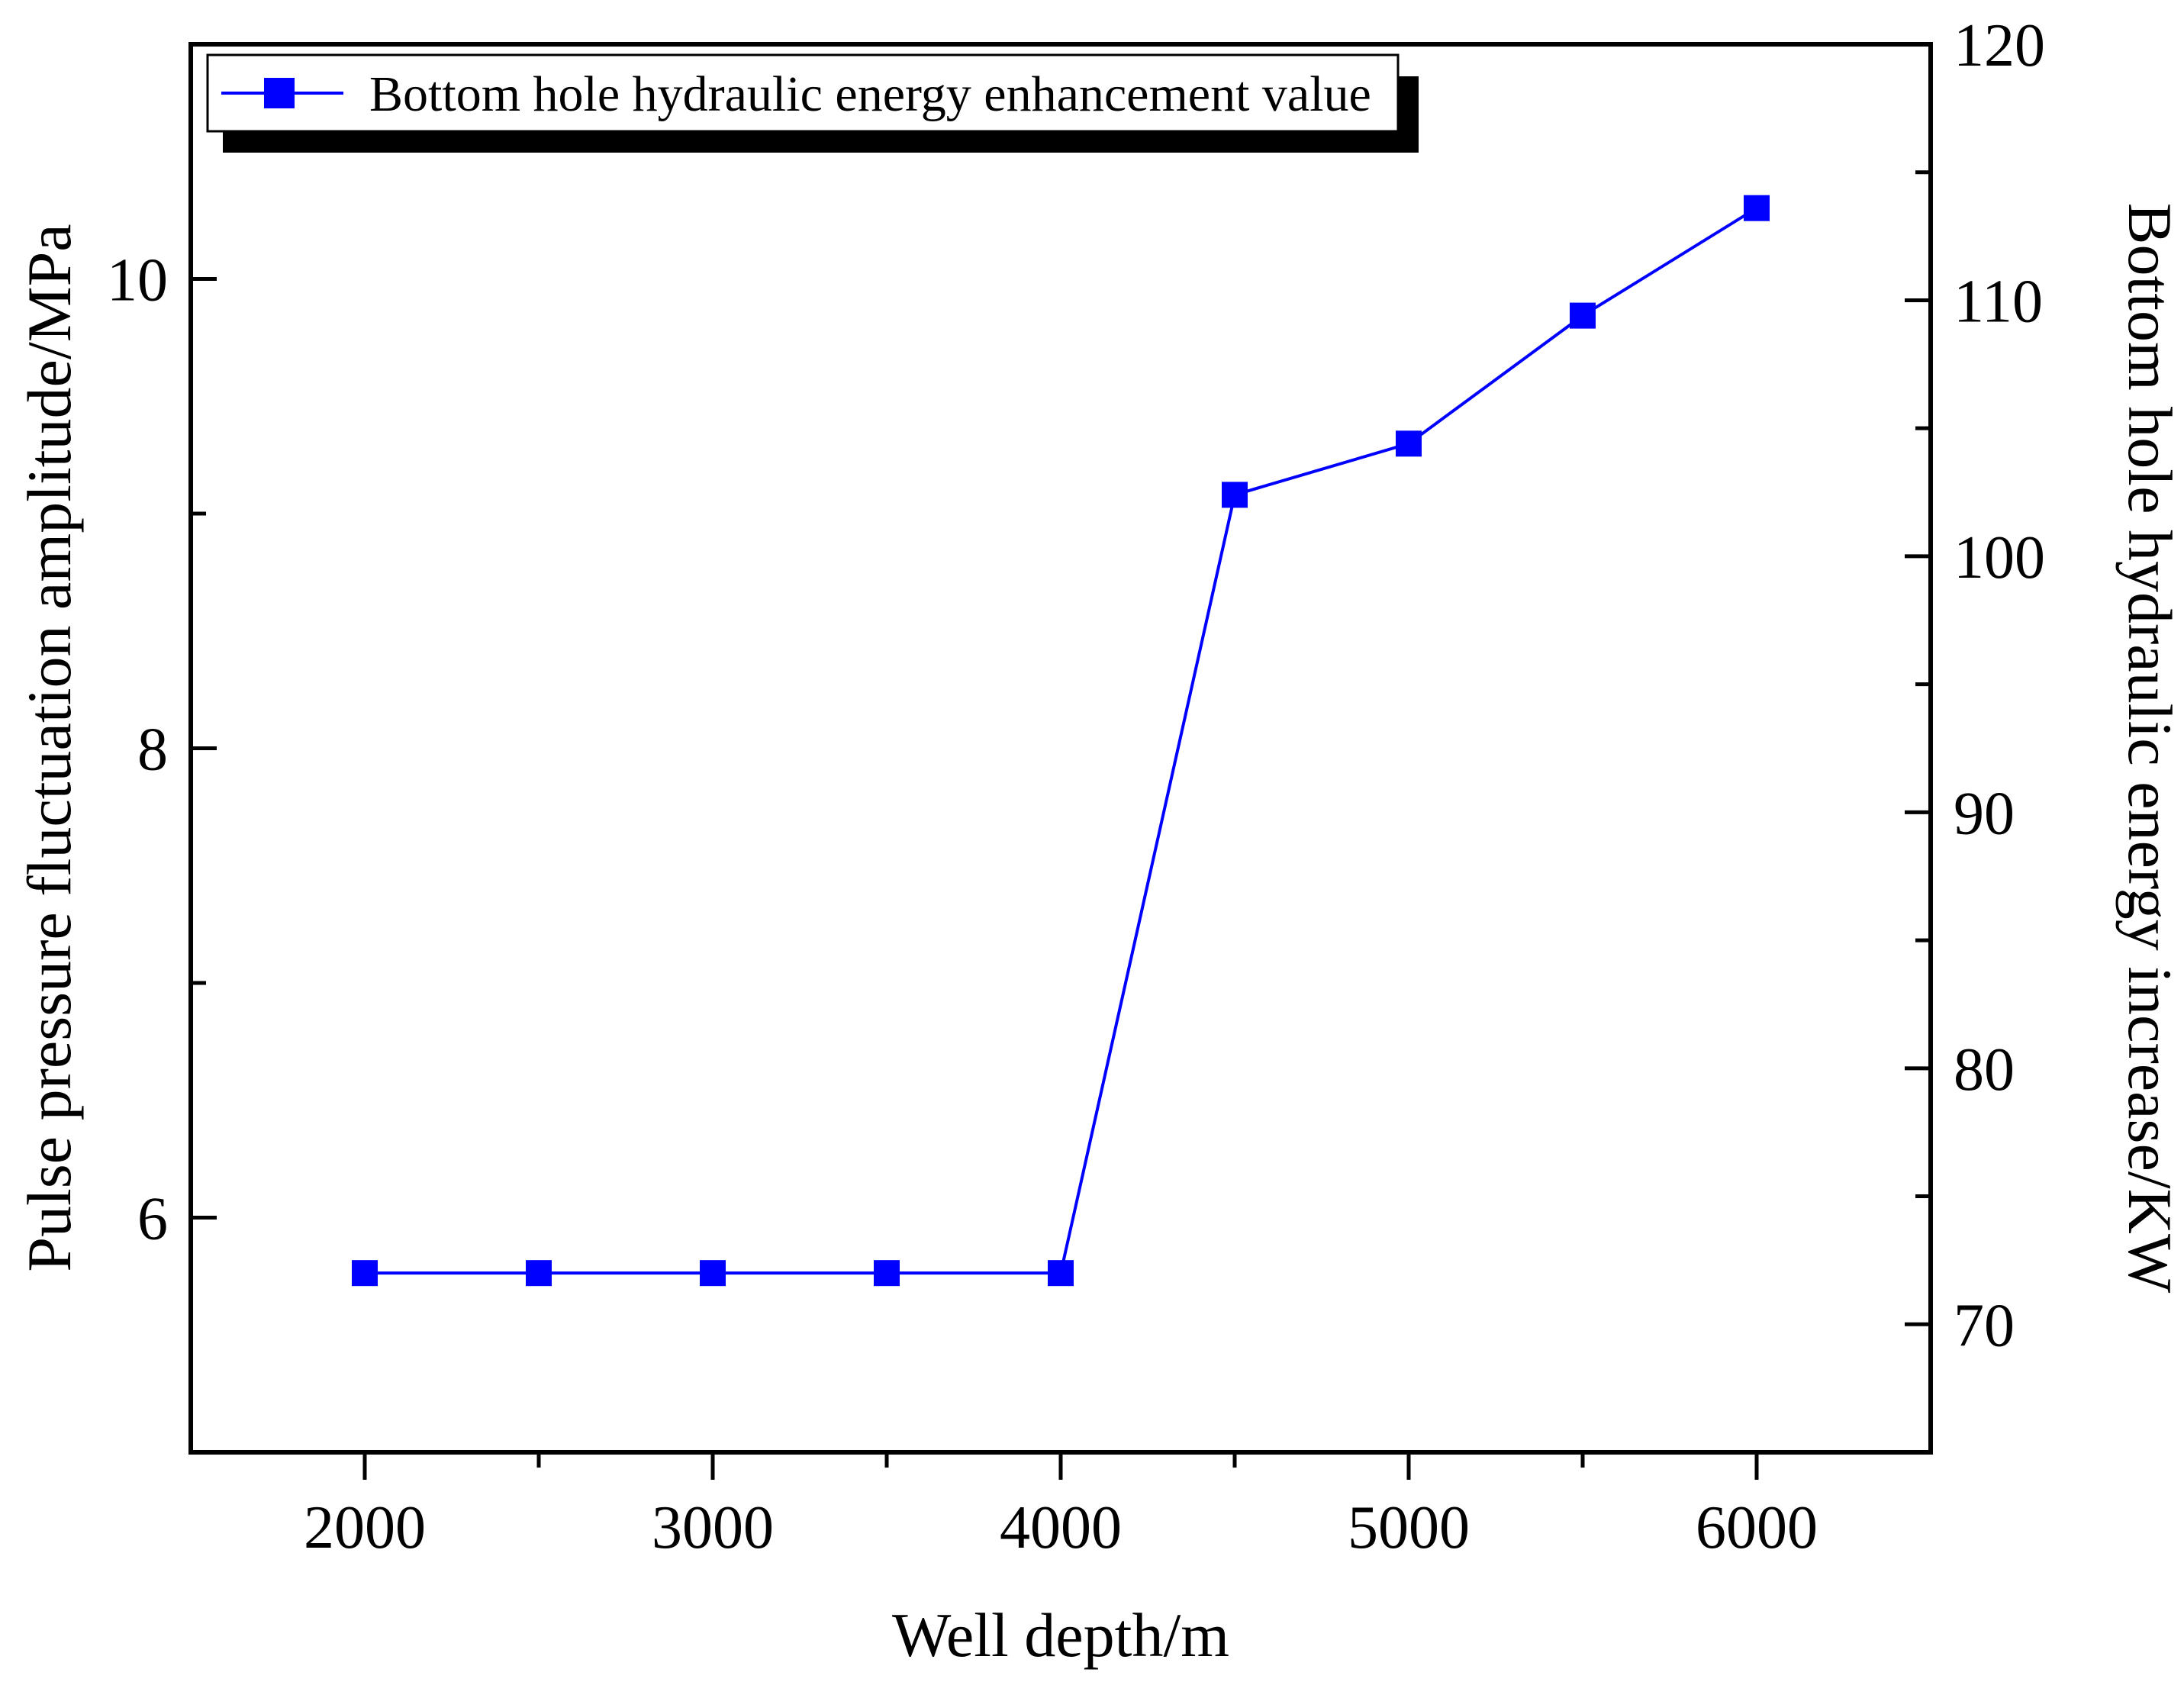 This screenshot has width=2184, height=1682. What do you see at coordinates (1757, 1527) in the screenshot?
I see `x-tick-label: 6000` at bounding box center [1757, 1527].